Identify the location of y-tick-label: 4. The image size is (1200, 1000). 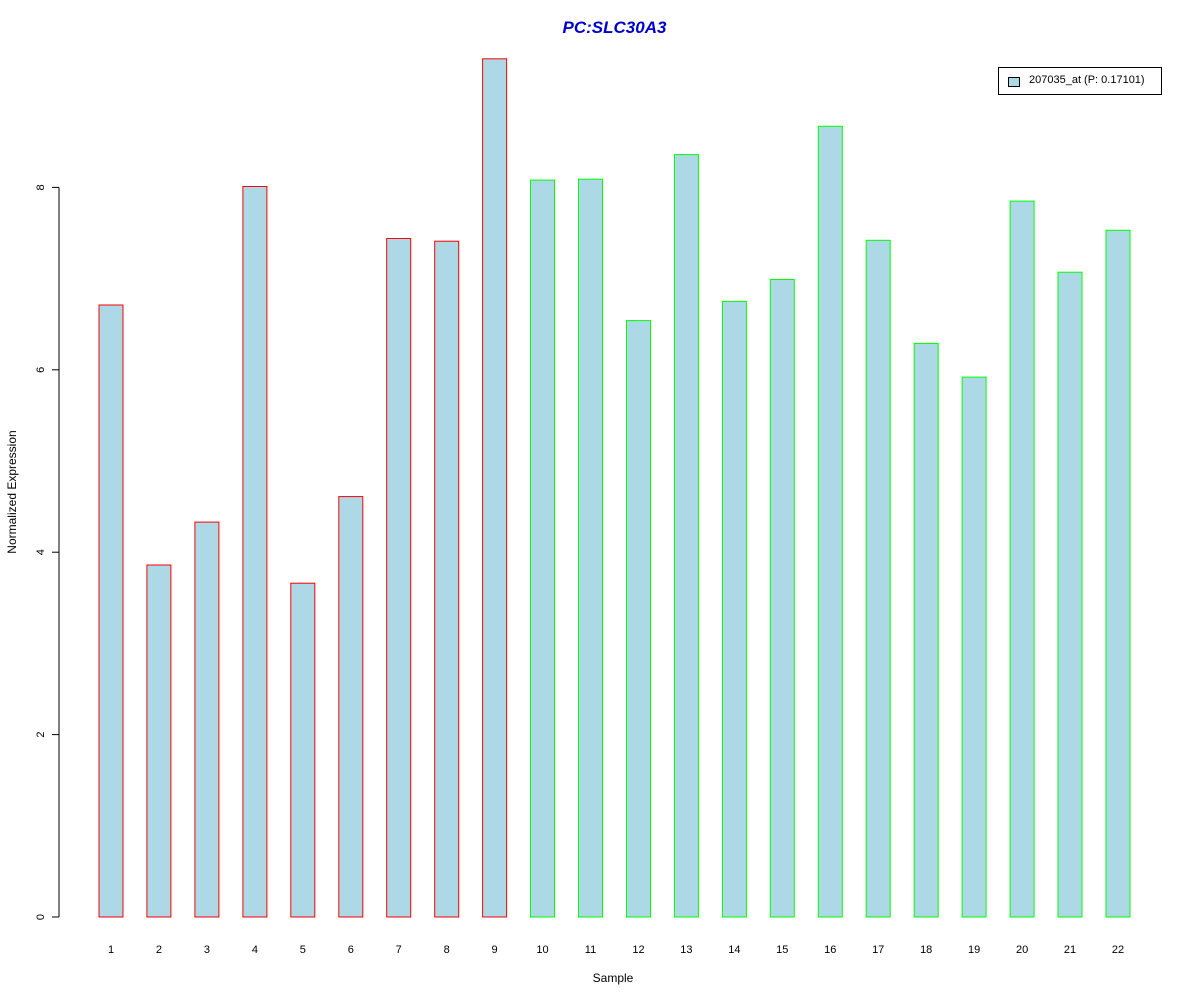
(41, 552).